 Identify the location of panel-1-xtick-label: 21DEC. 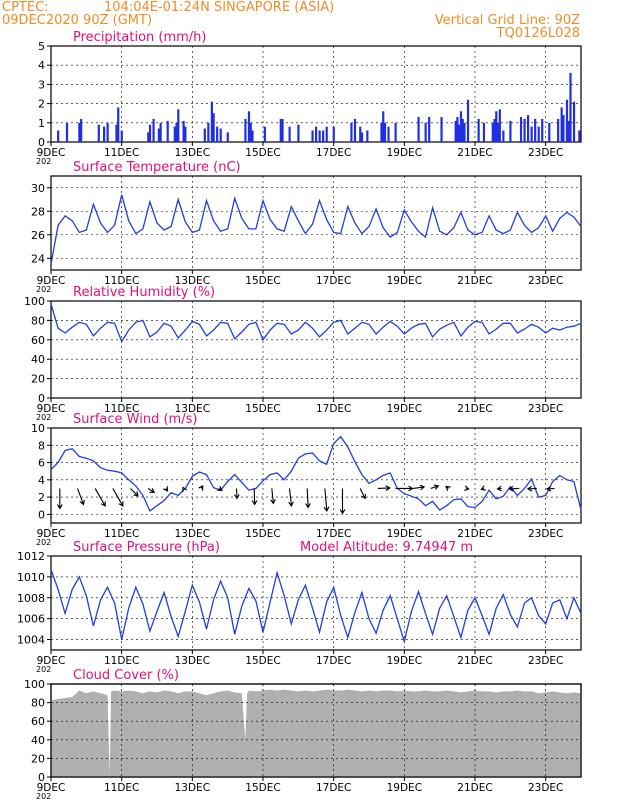
(474, 153).